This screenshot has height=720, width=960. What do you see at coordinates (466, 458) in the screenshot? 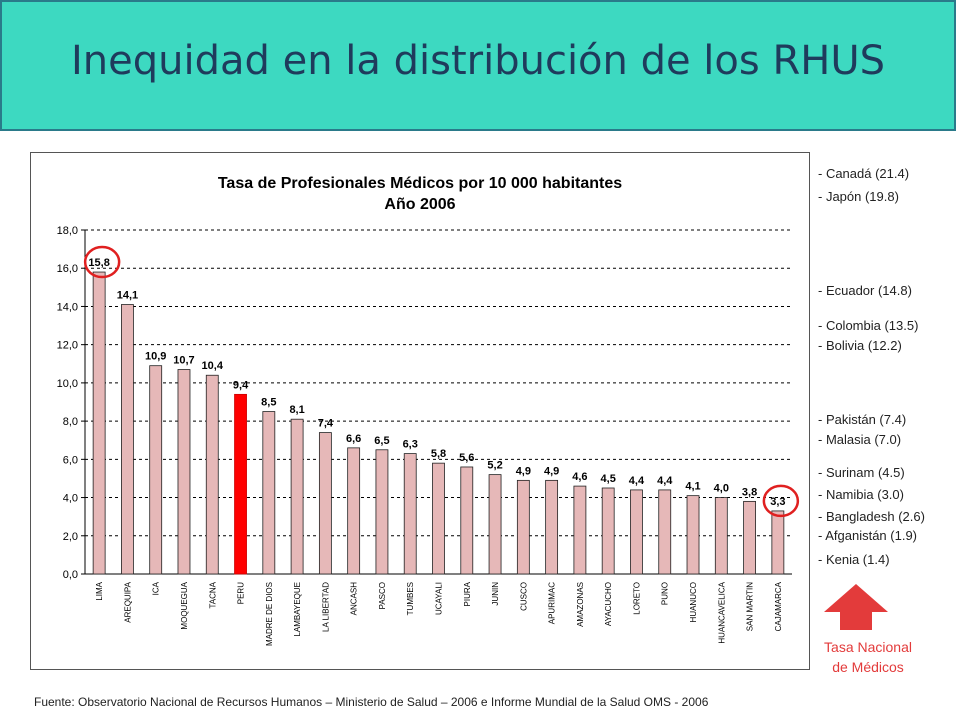
I see `data-label: 5,6` at bounding box center [466, 458].